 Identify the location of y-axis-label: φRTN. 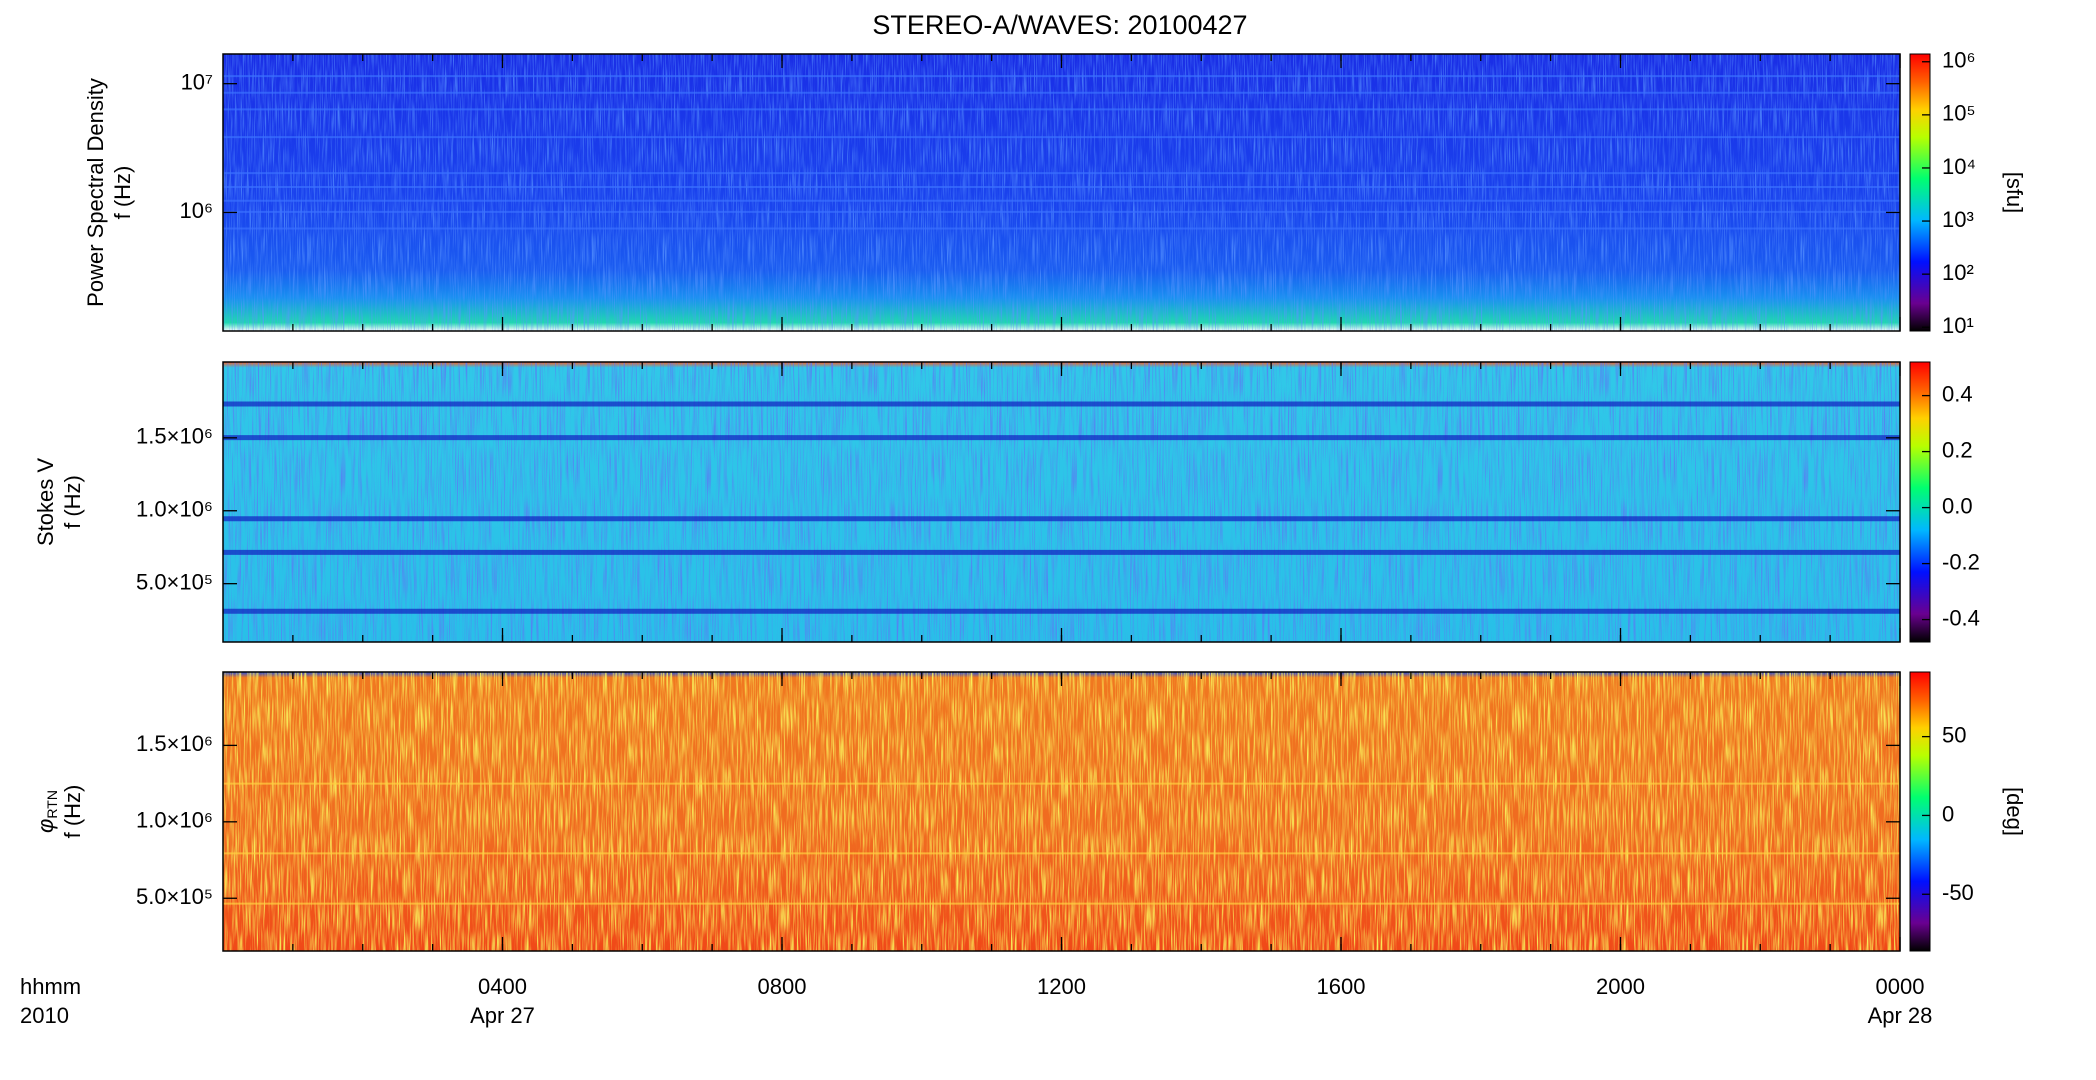
(46, 811).